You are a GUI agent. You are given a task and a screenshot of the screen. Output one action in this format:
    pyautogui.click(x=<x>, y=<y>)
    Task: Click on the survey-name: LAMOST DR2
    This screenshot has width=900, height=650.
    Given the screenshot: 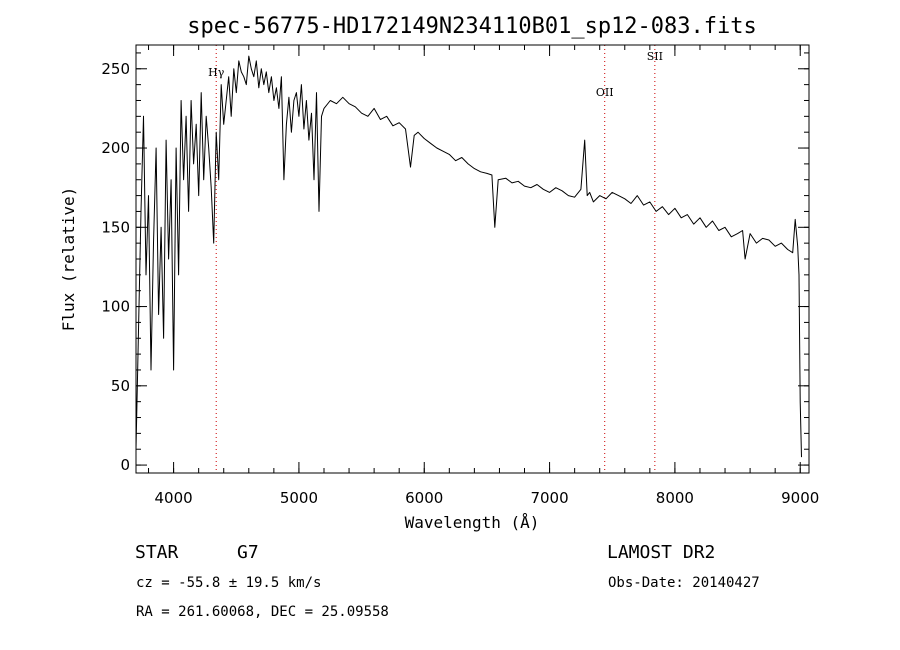 What is the action you would take?
    pyautogui.click(x=661, y=552)
    